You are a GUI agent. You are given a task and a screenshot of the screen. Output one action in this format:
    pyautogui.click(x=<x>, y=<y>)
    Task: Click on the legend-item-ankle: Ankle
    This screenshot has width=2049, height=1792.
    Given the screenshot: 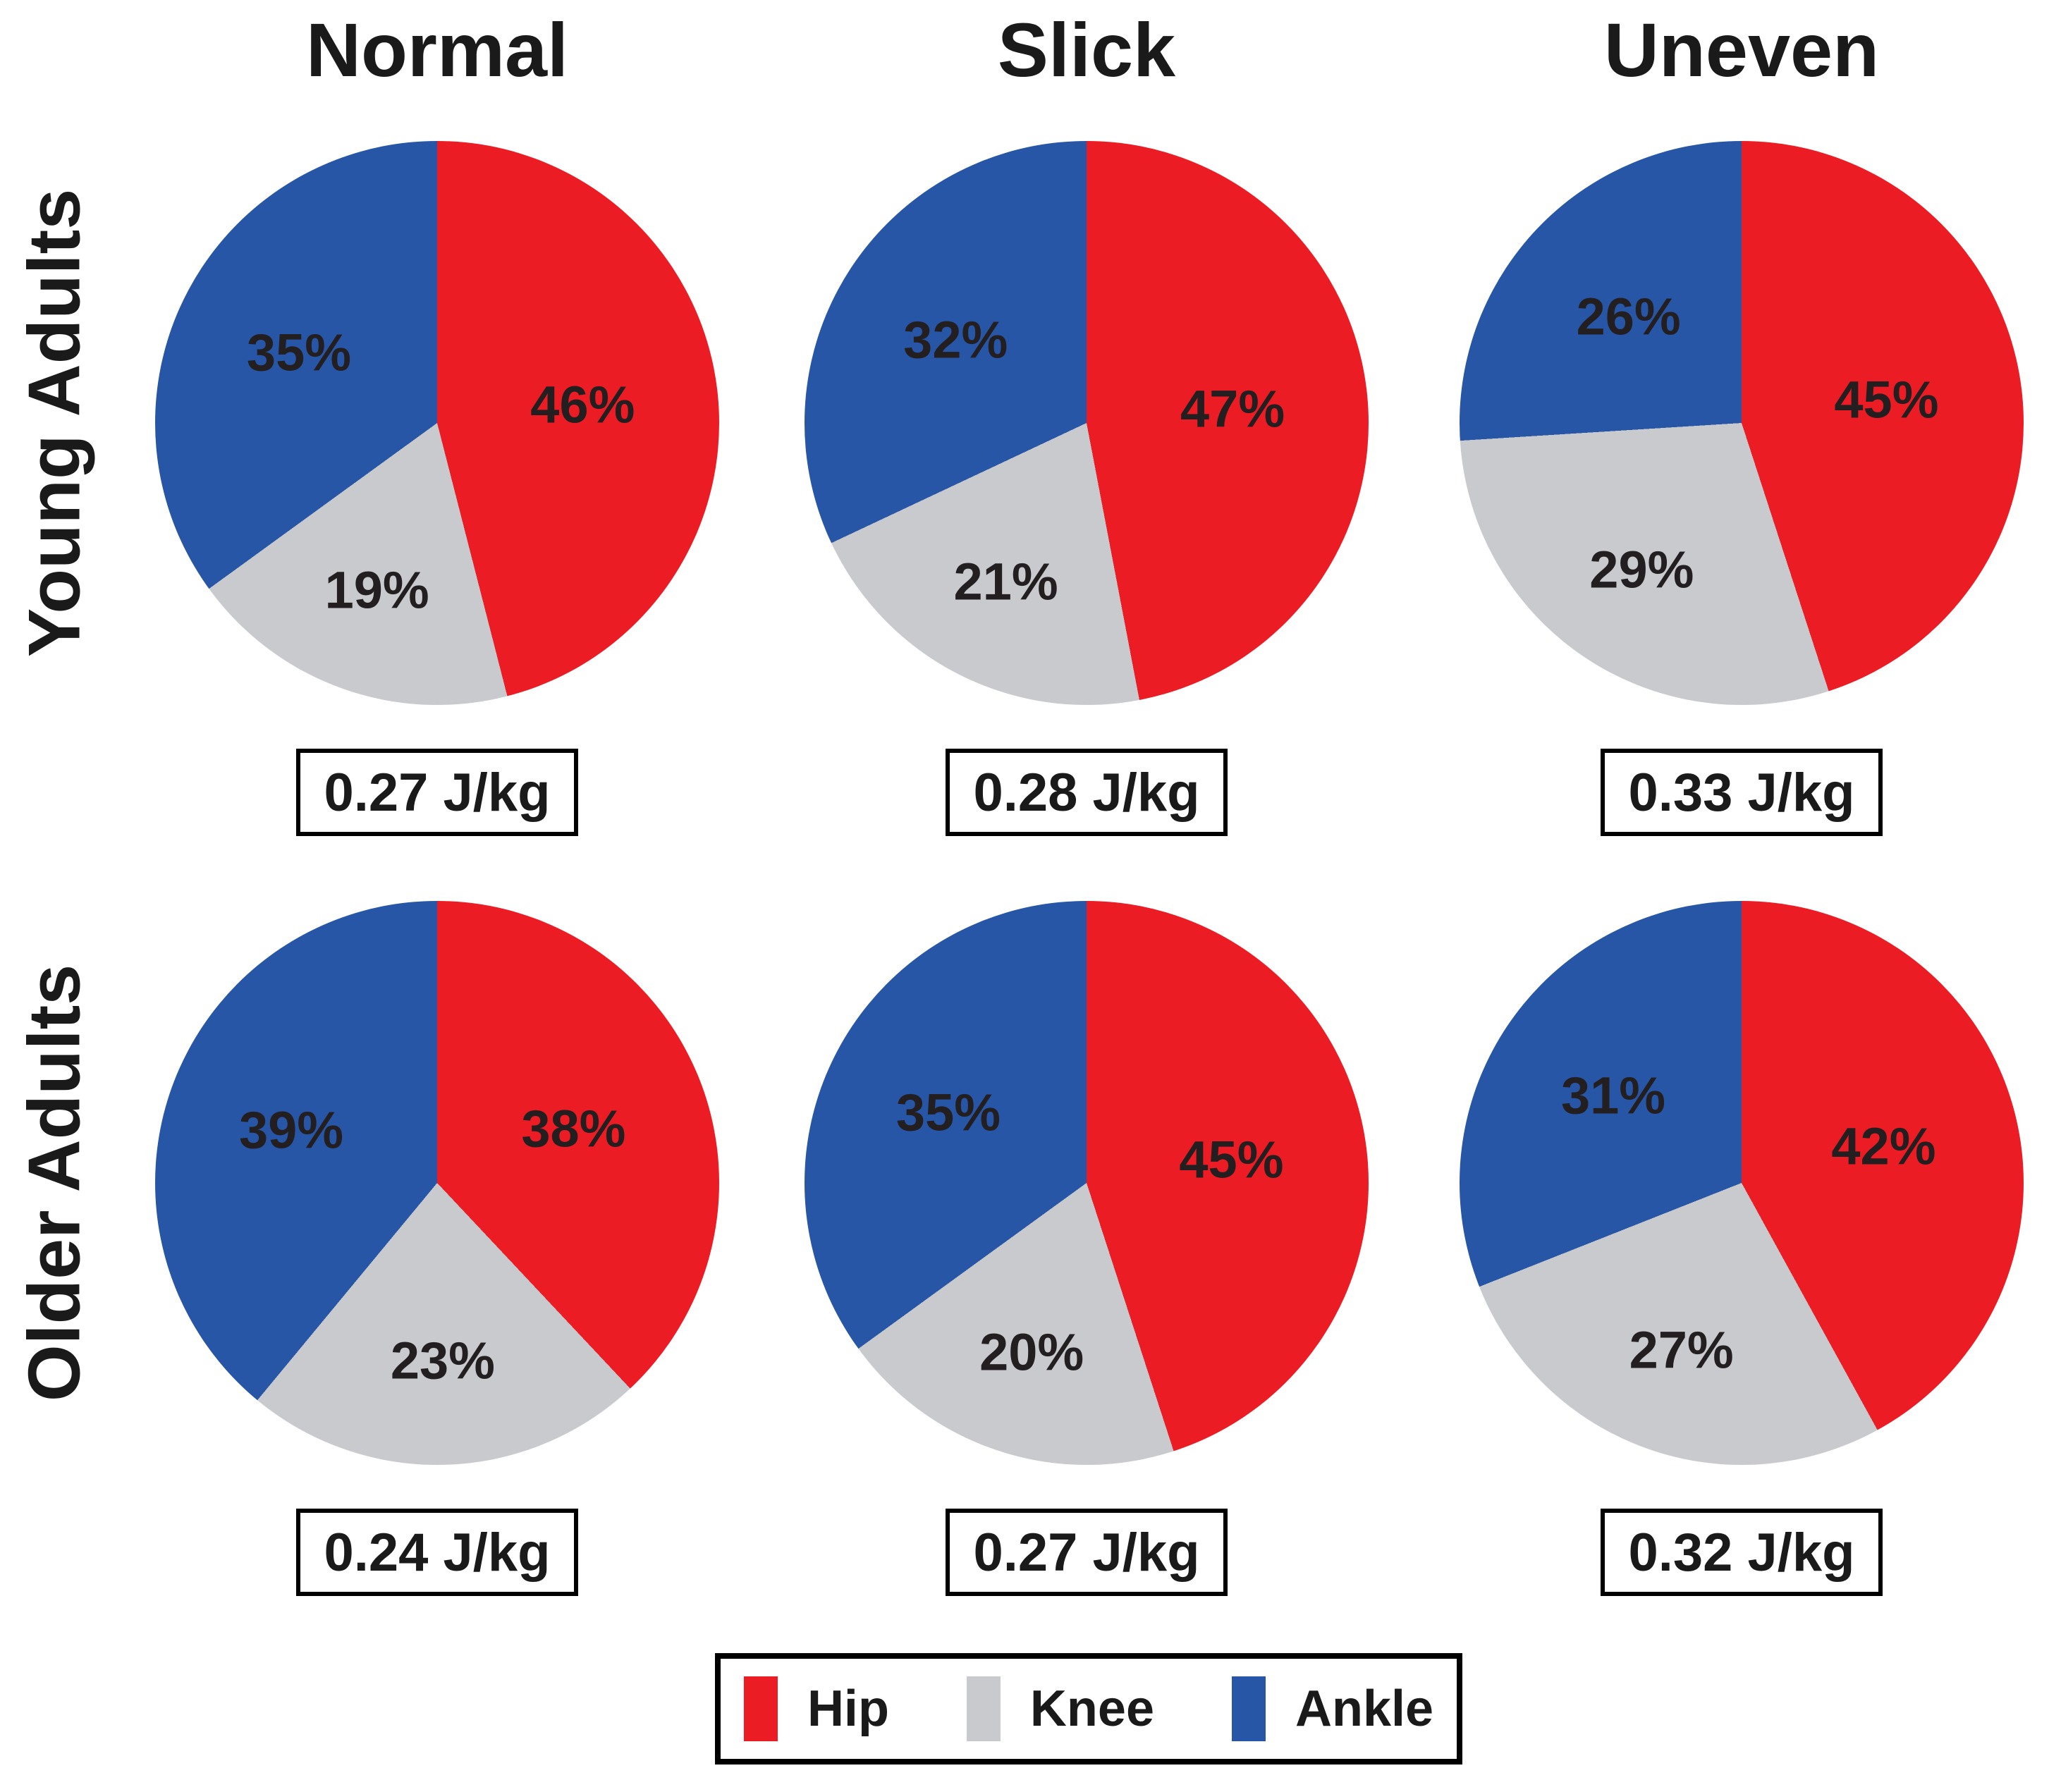 What is the action you would take?
    pyautogui.click(x=1332, y=1709)
    